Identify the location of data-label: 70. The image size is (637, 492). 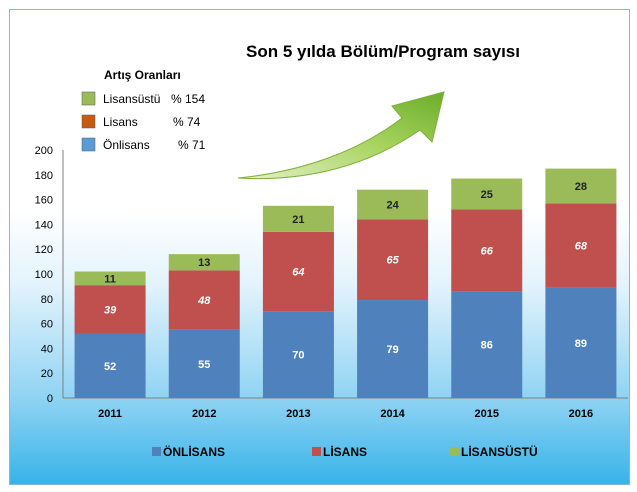
(298, 356).